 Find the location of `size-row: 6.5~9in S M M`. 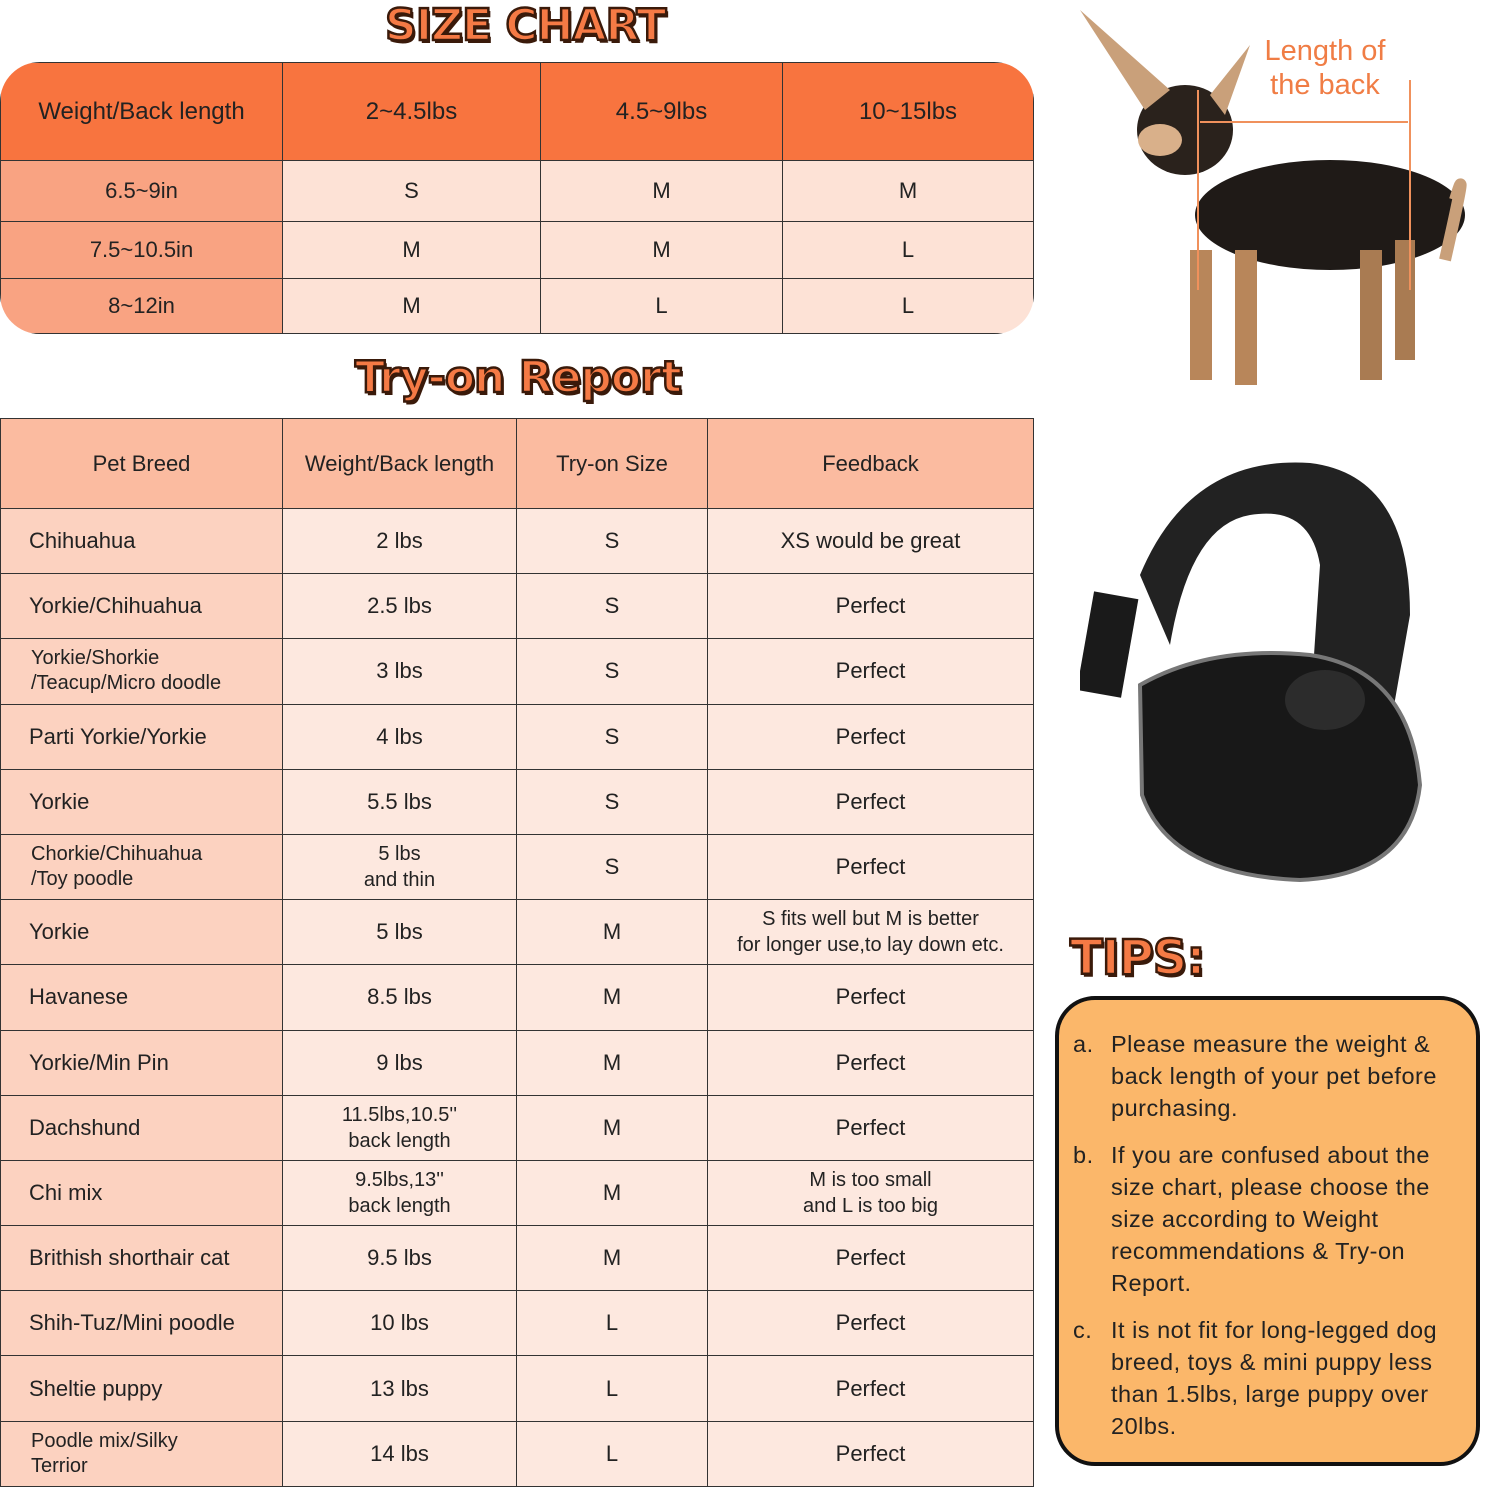

size-row: 6.5~9in S M M is located at coordinates (517, 191).